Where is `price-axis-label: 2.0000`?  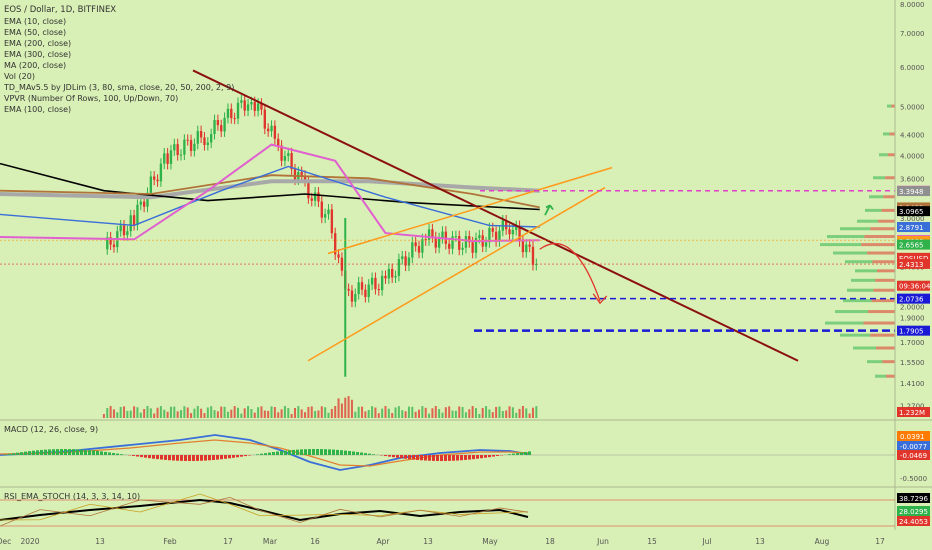
price-axis-label: 2.0000 is located at coordinates (912, 308).